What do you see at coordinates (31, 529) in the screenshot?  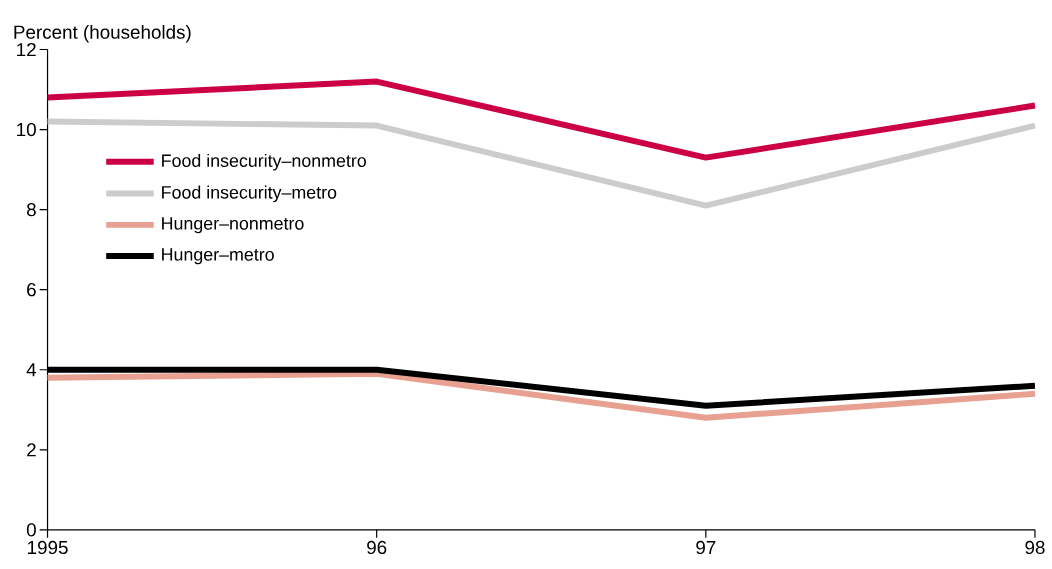 I see `y-tick-label: 0` at bounding box center [31, 529].